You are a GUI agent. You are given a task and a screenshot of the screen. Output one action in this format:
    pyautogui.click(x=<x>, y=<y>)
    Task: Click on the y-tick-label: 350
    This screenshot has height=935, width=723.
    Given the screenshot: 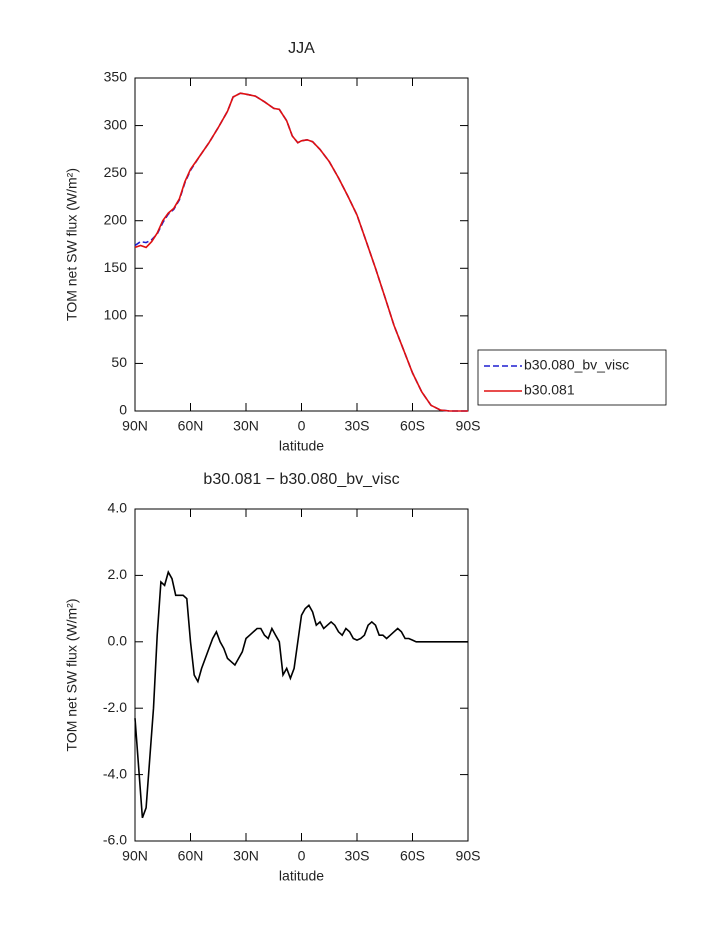 What is the action you would take?
    pyautogui.click(x=116, y=77)
    